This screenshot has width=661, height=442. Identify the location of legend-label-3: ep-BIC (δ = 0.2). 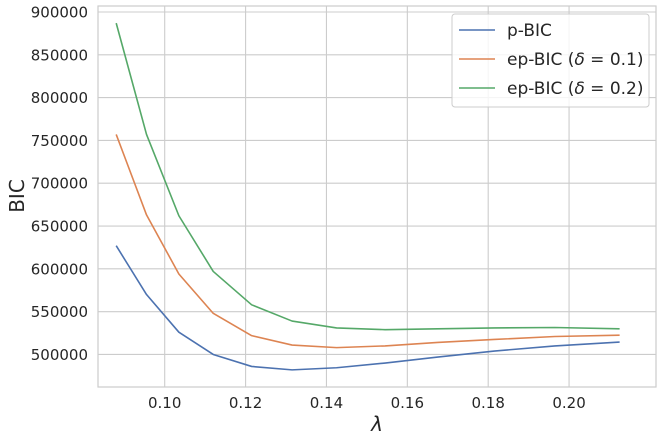
(575, 89).